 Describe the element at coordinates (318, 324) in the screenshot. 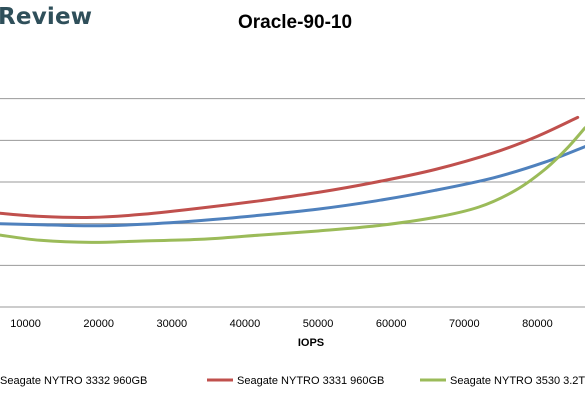

I see `x-tick-label: 50000` at that location.